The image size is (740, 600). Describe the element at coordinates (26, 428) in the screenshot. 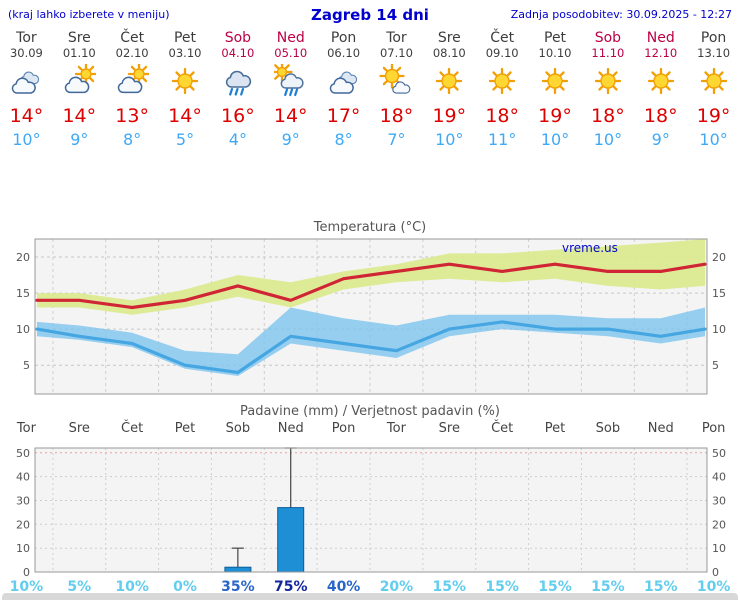

I see `precip-day-label: Tor` at that location.